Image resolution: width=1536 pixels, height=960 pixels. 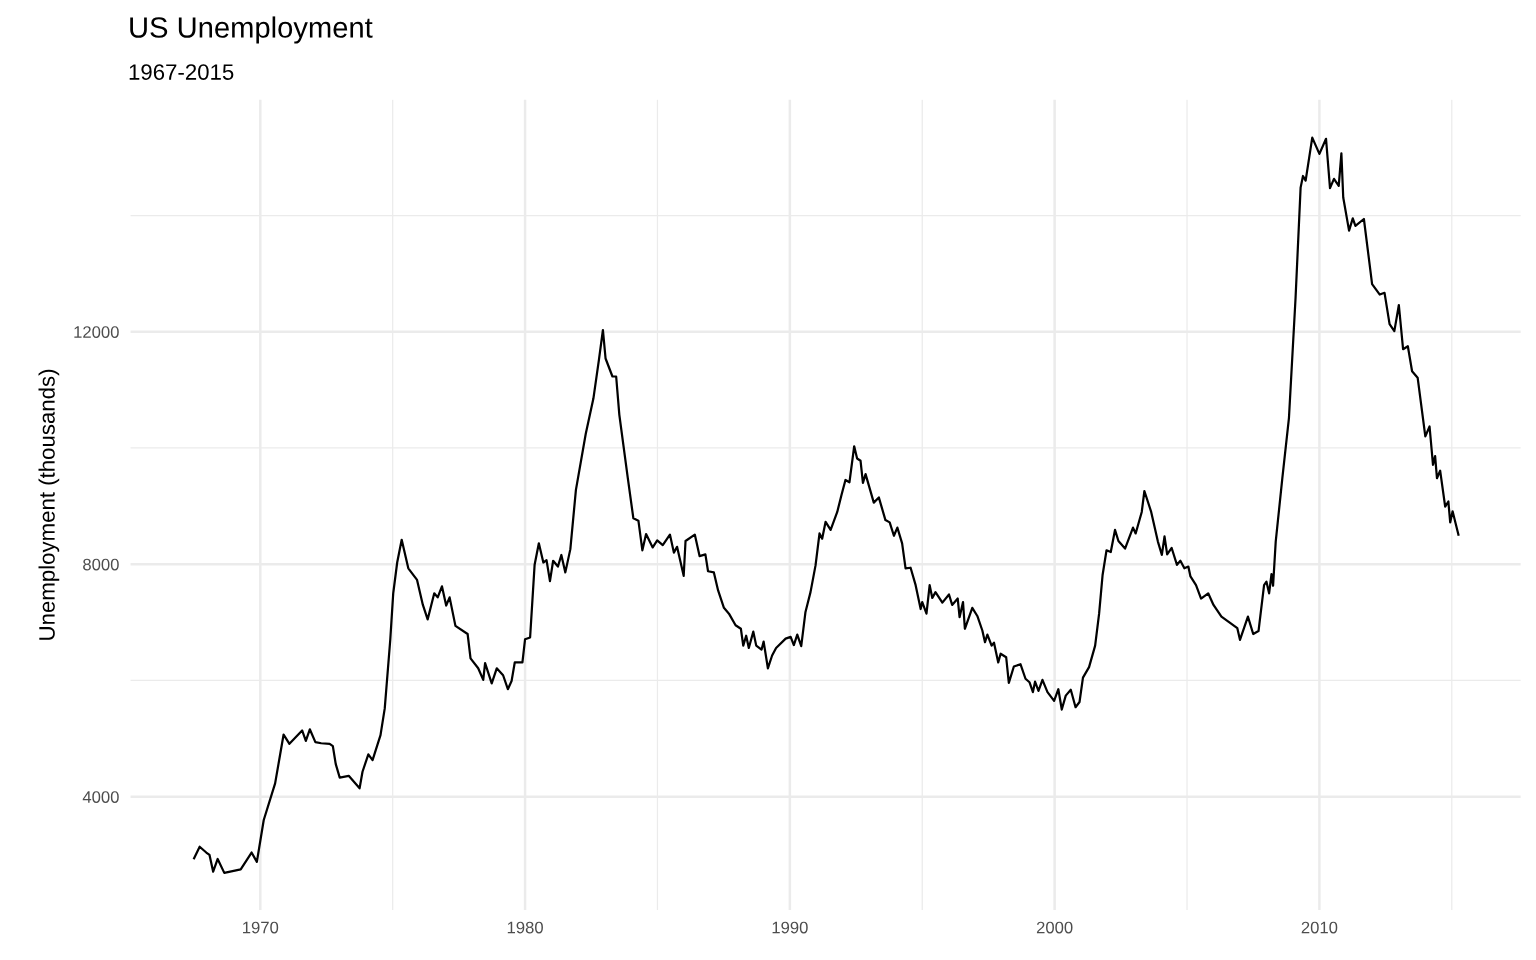 I want to click on x-tick-label: 1980, so click(x=525, y=927).